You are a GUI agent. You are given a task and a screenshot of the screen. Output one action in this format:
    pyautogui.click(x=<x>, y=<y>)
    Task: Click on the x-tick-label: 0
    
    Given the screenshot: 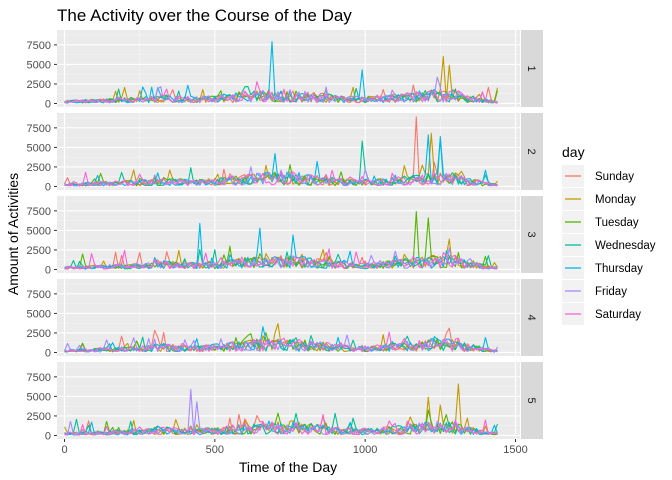 What is the action you would take?
    pyautogui.click(x=64, y=450)
    